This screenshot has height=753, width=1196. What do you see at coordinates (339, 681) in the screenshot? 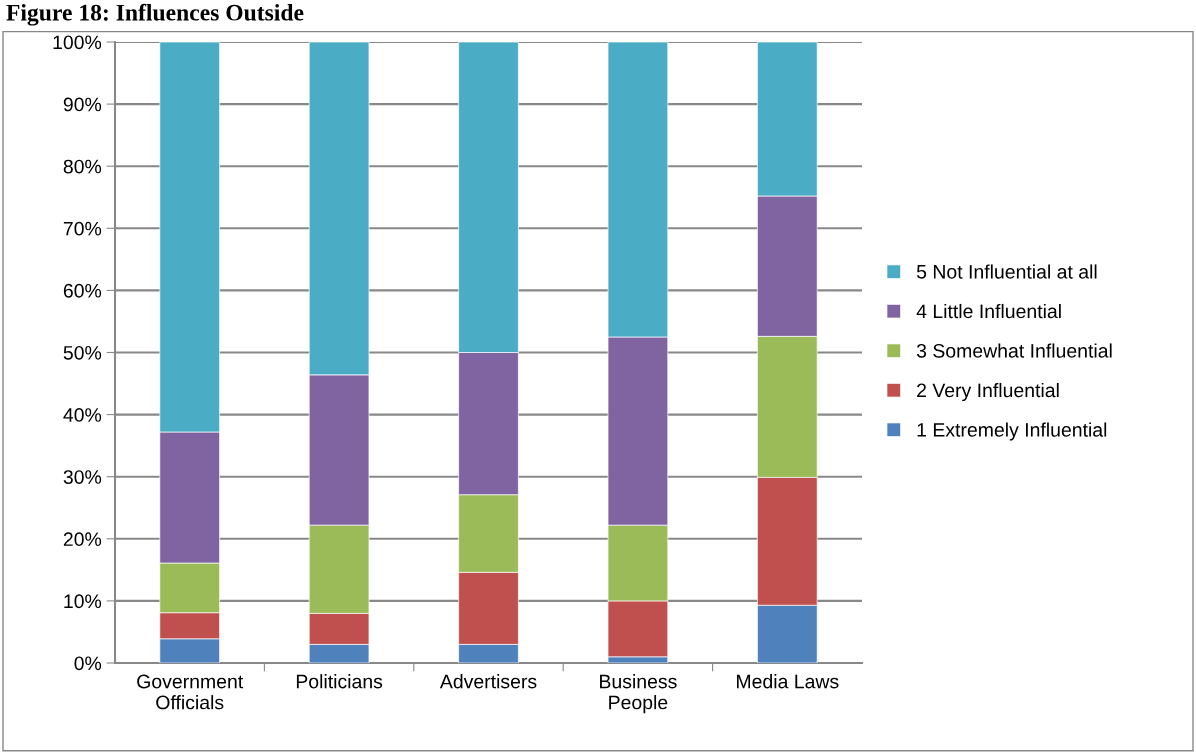
I see `x-tick-label: Politicians` at bounding box center [339, 681].